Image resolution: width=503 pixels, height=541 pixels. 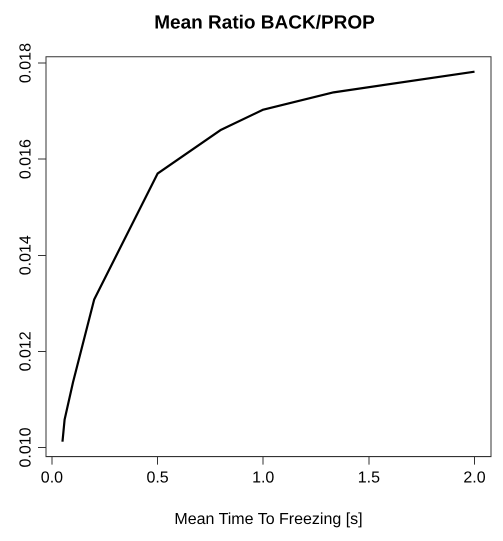 What do you see at coordinates (157, 478) in the screenshot?
I see `x-tick-label: 0.5` at bounding box center [157, 478].